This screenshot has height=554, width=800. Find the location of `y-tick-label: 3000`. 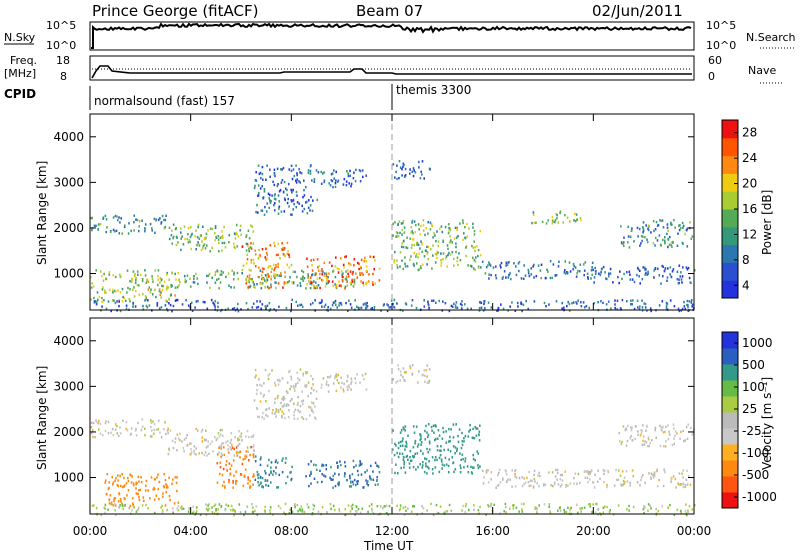

y-tick-label: 3000 is located at coordinates (68, 386).